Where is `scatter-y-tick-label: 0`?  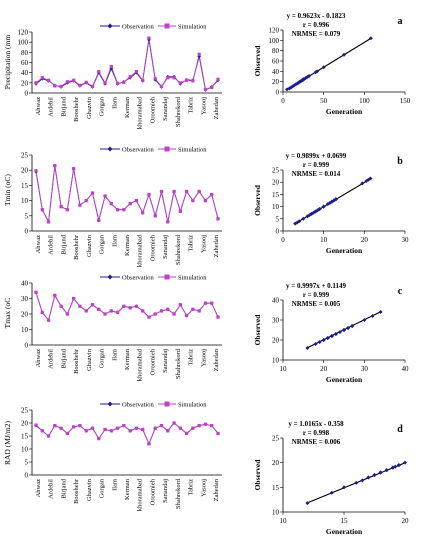 scatter-y-tick-label: 0 is located at coordinates (278, 93).